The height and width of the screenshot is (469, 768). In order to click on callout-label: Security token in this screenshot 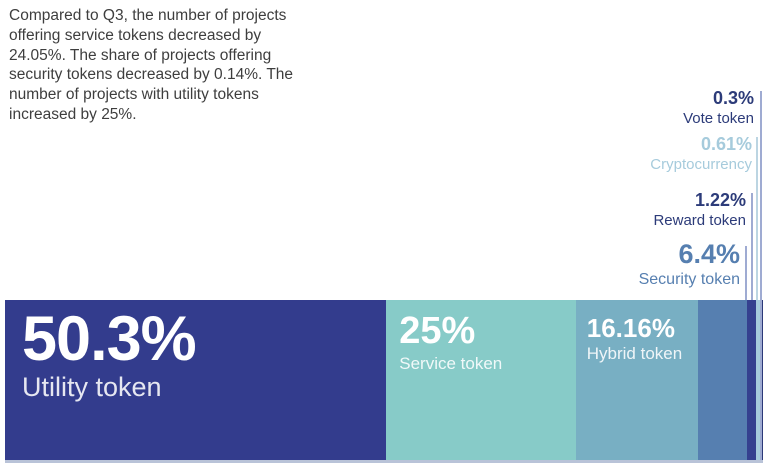, I will do `click(689, 279)`.